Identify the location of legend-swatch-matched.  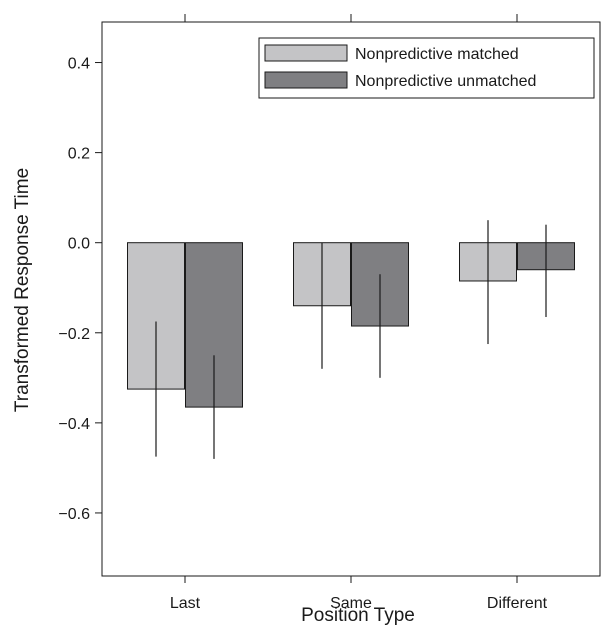
(306, 53).